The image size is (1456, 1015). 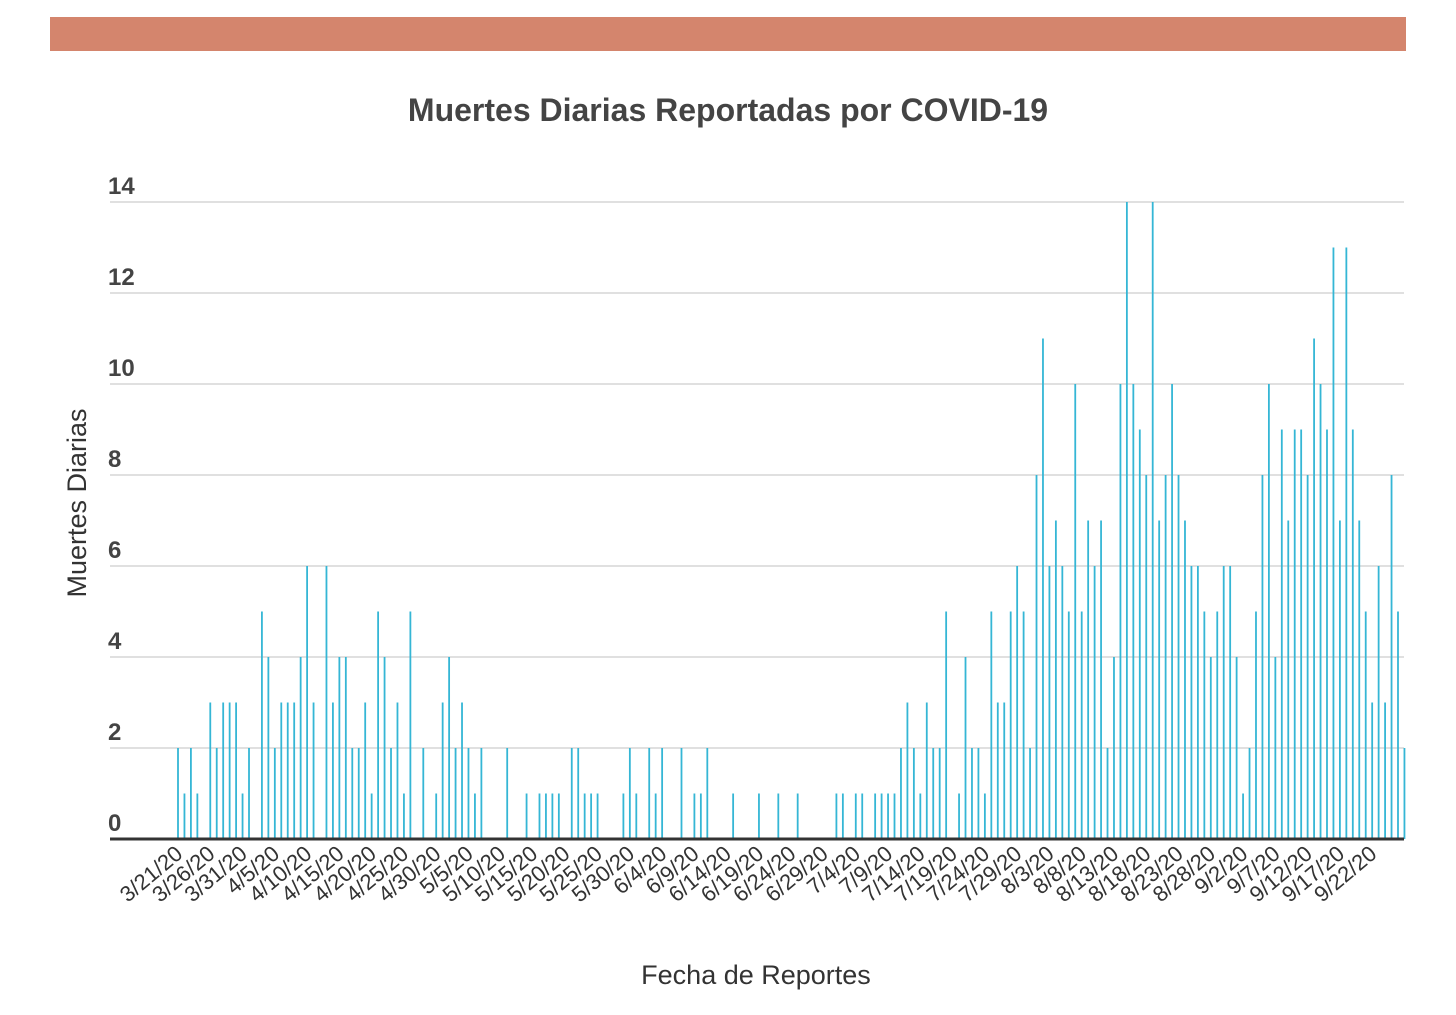 What do you see at coordinates (121, 277) in the screenshot?
I see `y-tick-label: 12` at bounding box center [121, 277].